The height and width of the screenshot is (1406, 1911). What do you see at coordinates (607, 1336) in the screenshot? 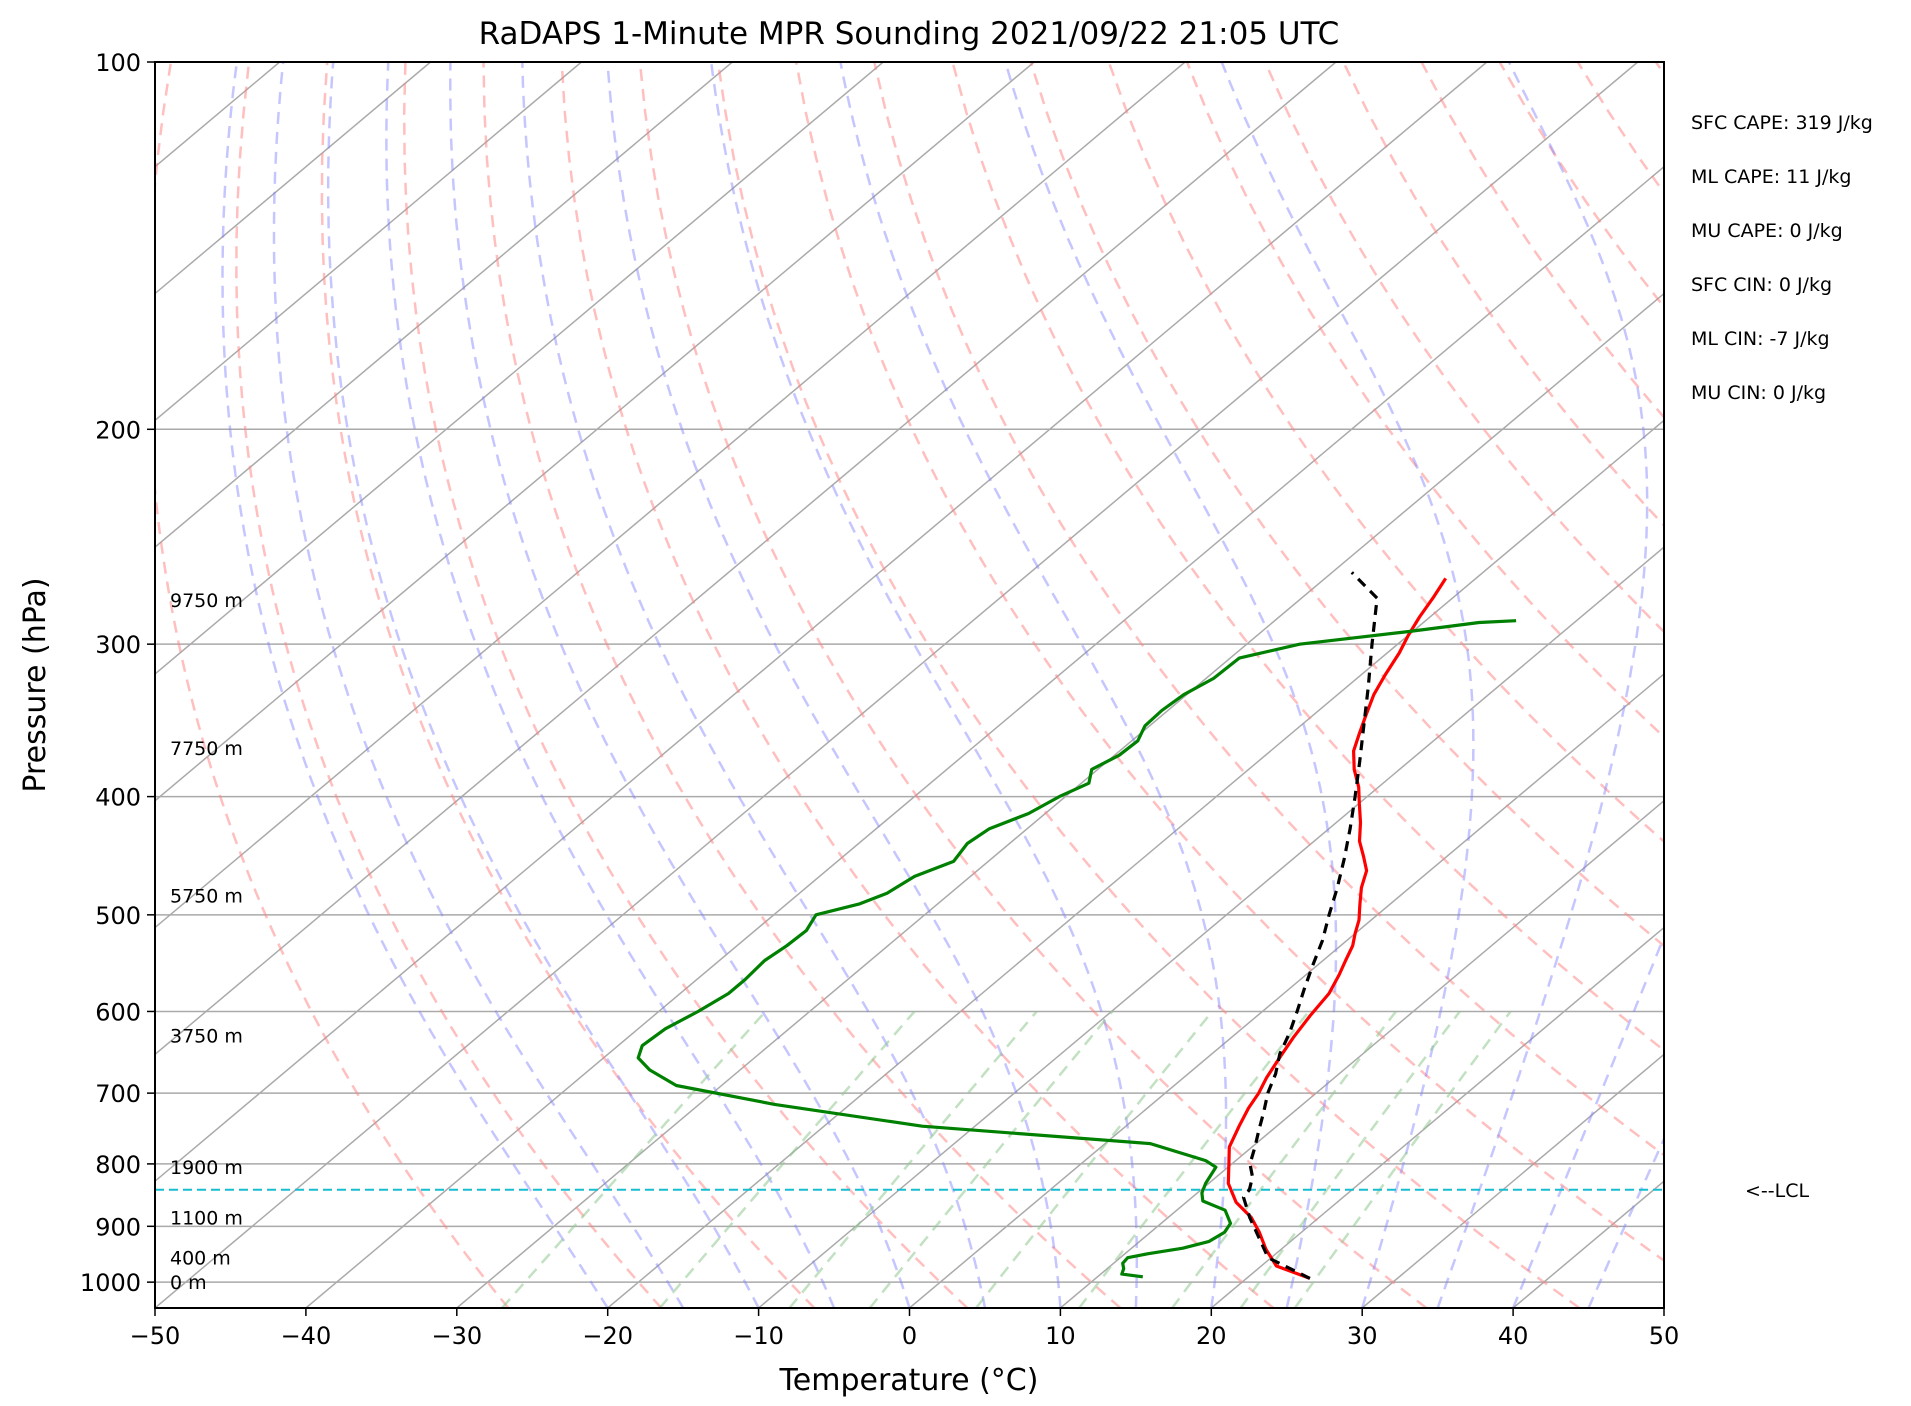
I see `x-tick-label: −20` at bounding box center [607, 1336].